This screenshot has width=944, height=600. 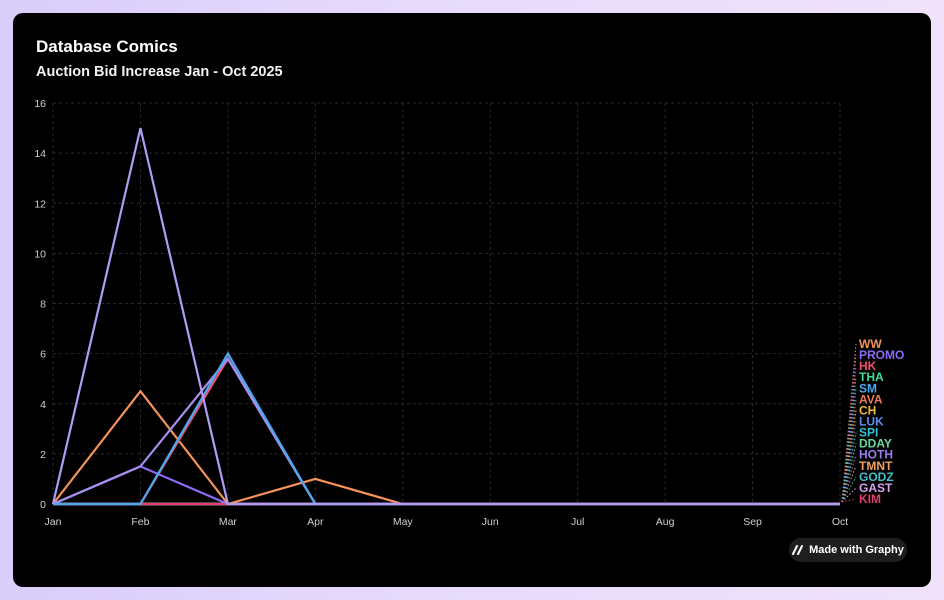 What do you see at coordinates (43, 355) in the screenshot?
I see `y-tick-label: 6` at bounding box center [43, 355].